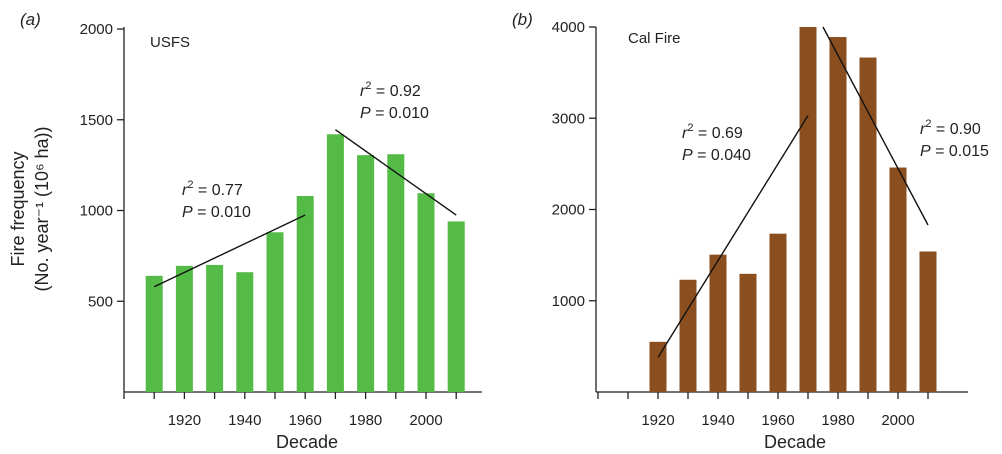 This screenshot has height=454, width=1002. What do you see at coordinates (96, 120) in the screenshot?
I see `y-tick-label: 1500` at bounding box center [96, 120].